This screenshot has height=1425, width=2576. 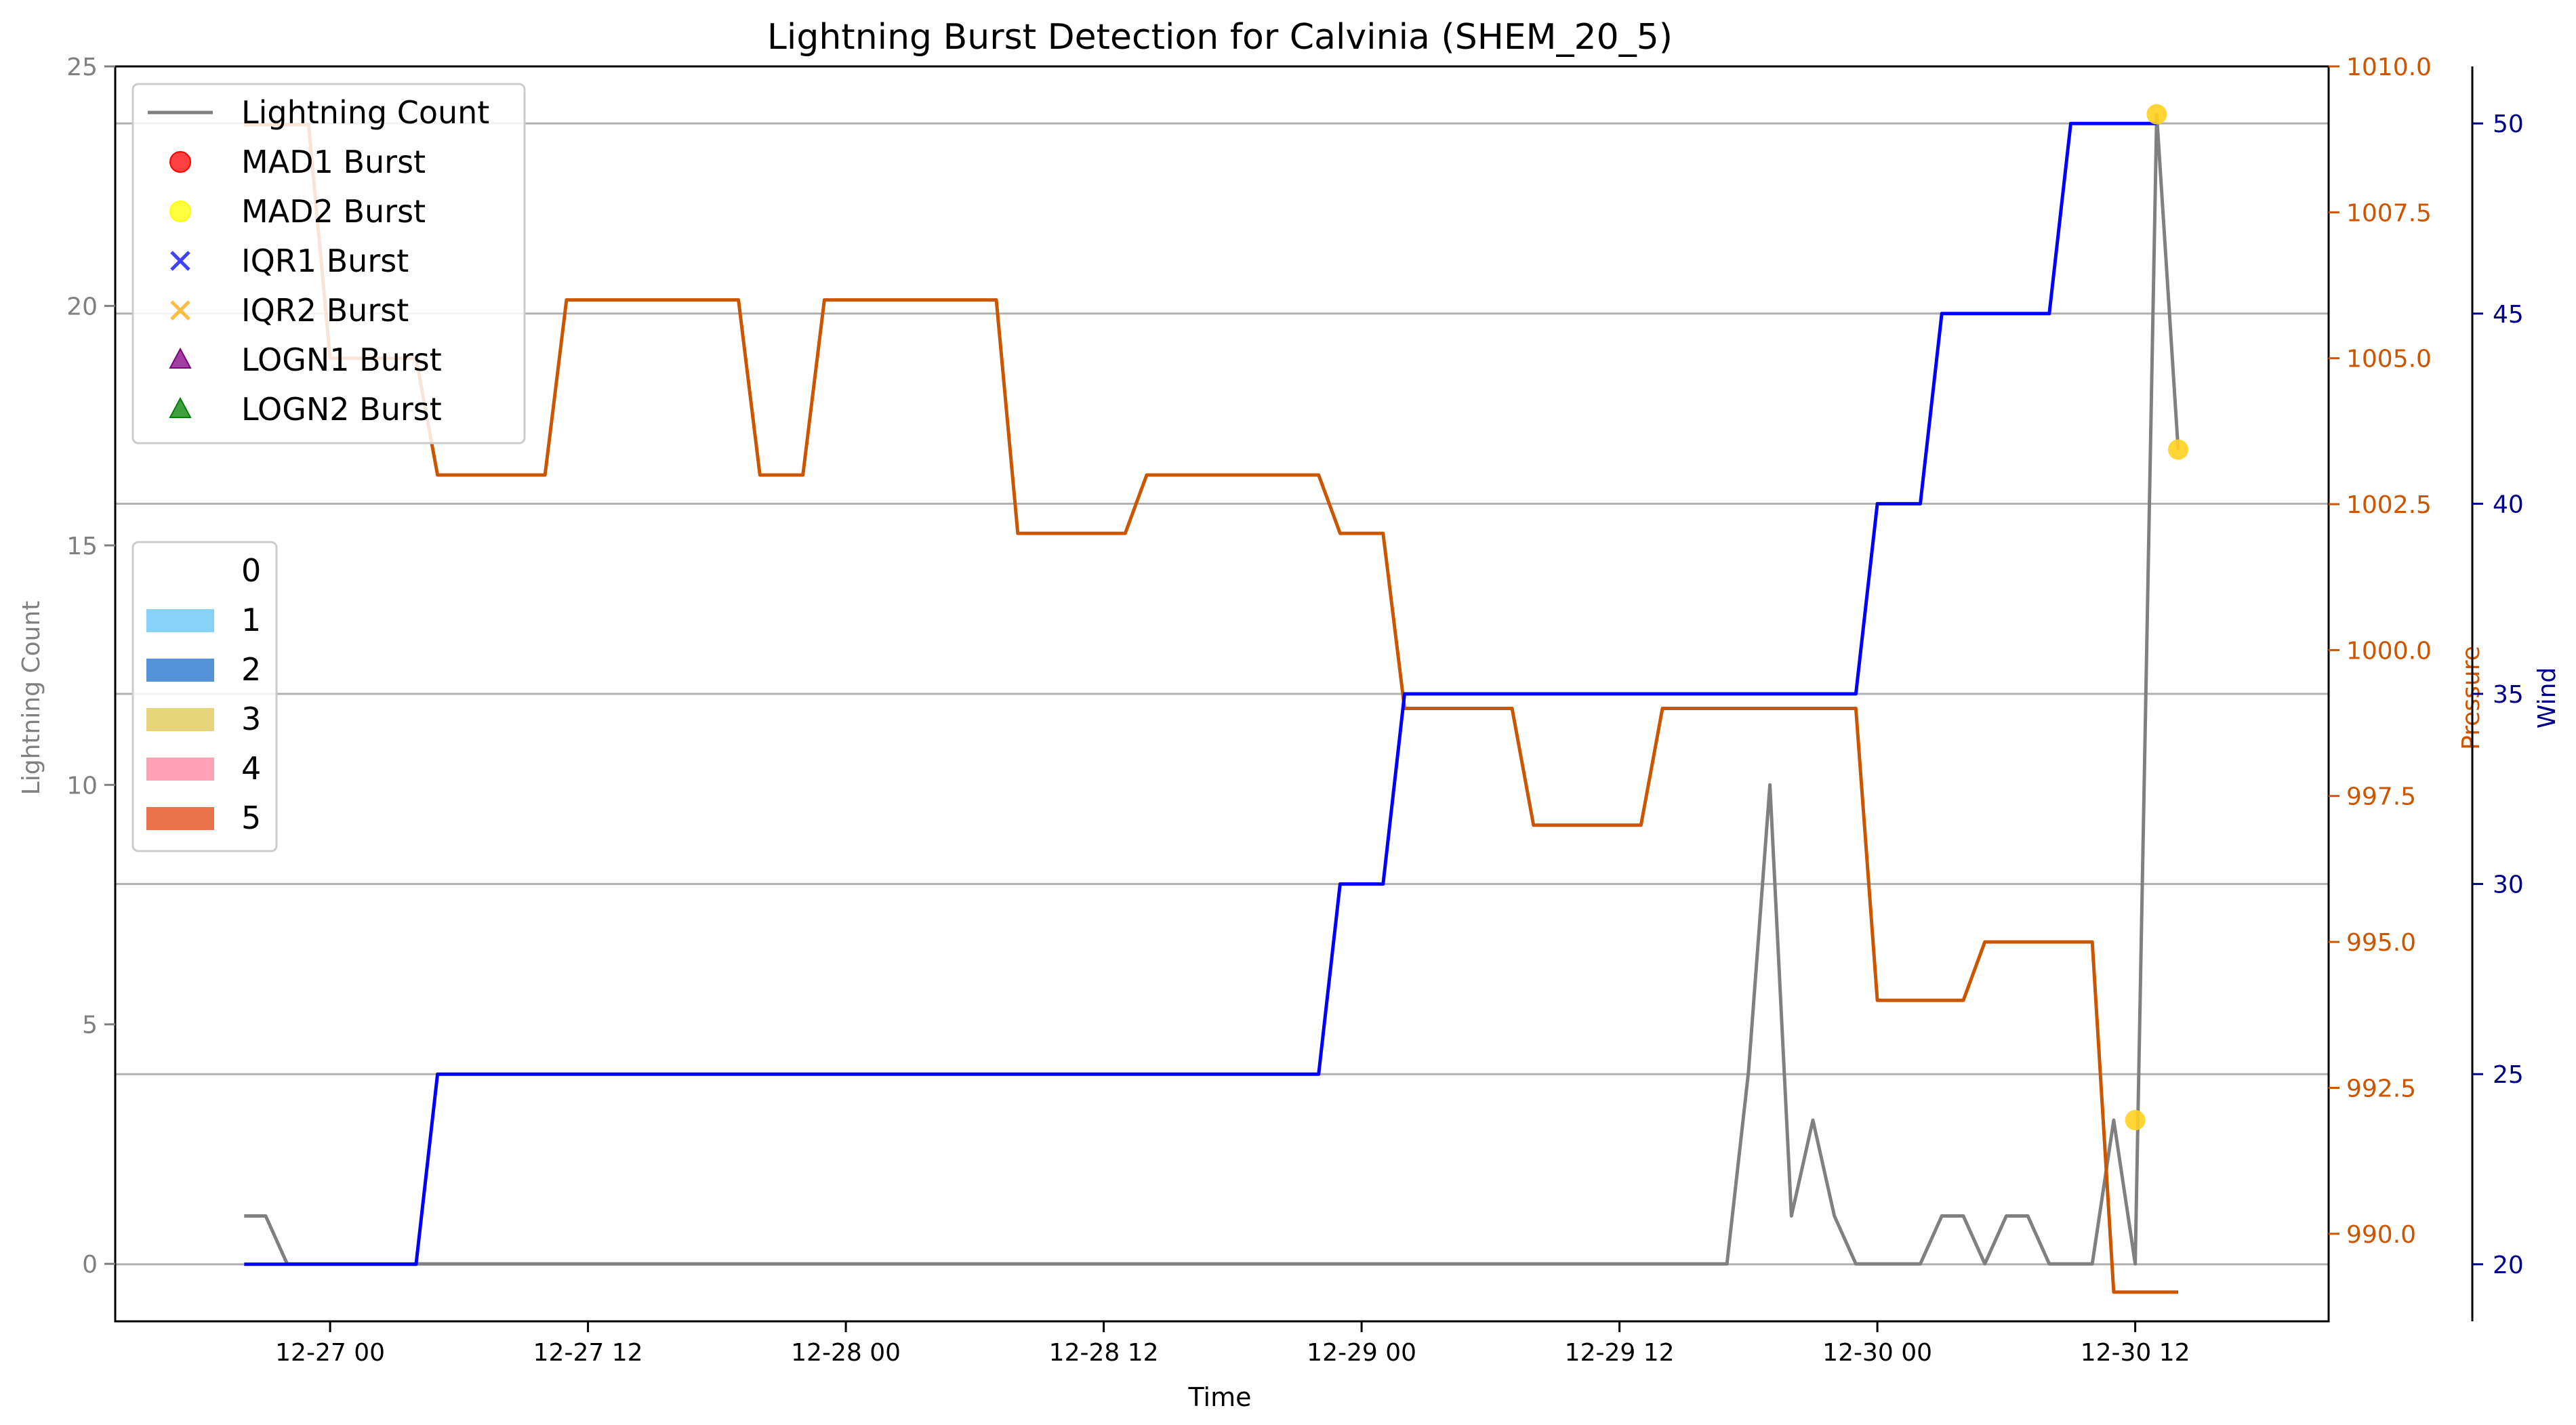 What do you see at coordinates (90, 1265) in the screenshot?
I see `y-tick-label-left: 0` at bounding box center [90, 1265].